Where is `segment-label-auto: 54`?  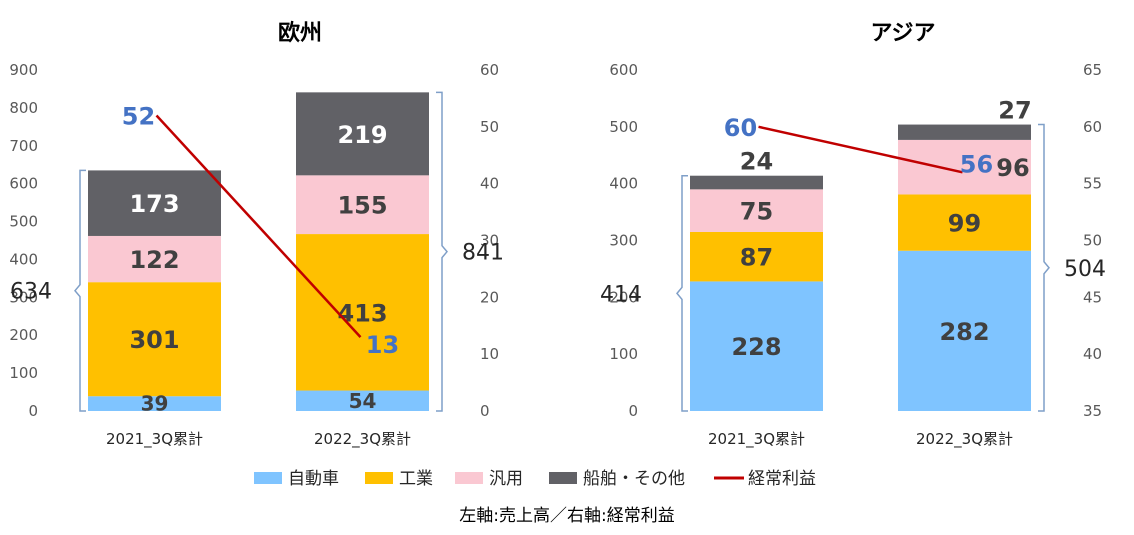
segment-label-auto: 54 is located at coordinates (363, 401).